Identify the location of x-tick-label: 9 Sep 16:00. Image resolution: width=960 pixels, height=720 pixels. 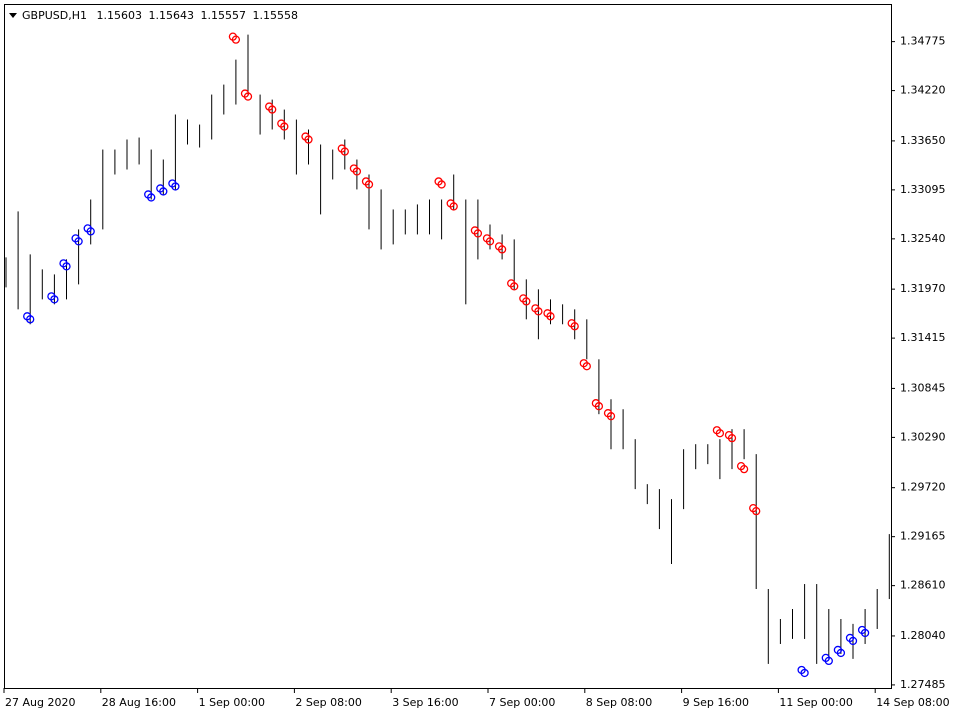
(716, 702).